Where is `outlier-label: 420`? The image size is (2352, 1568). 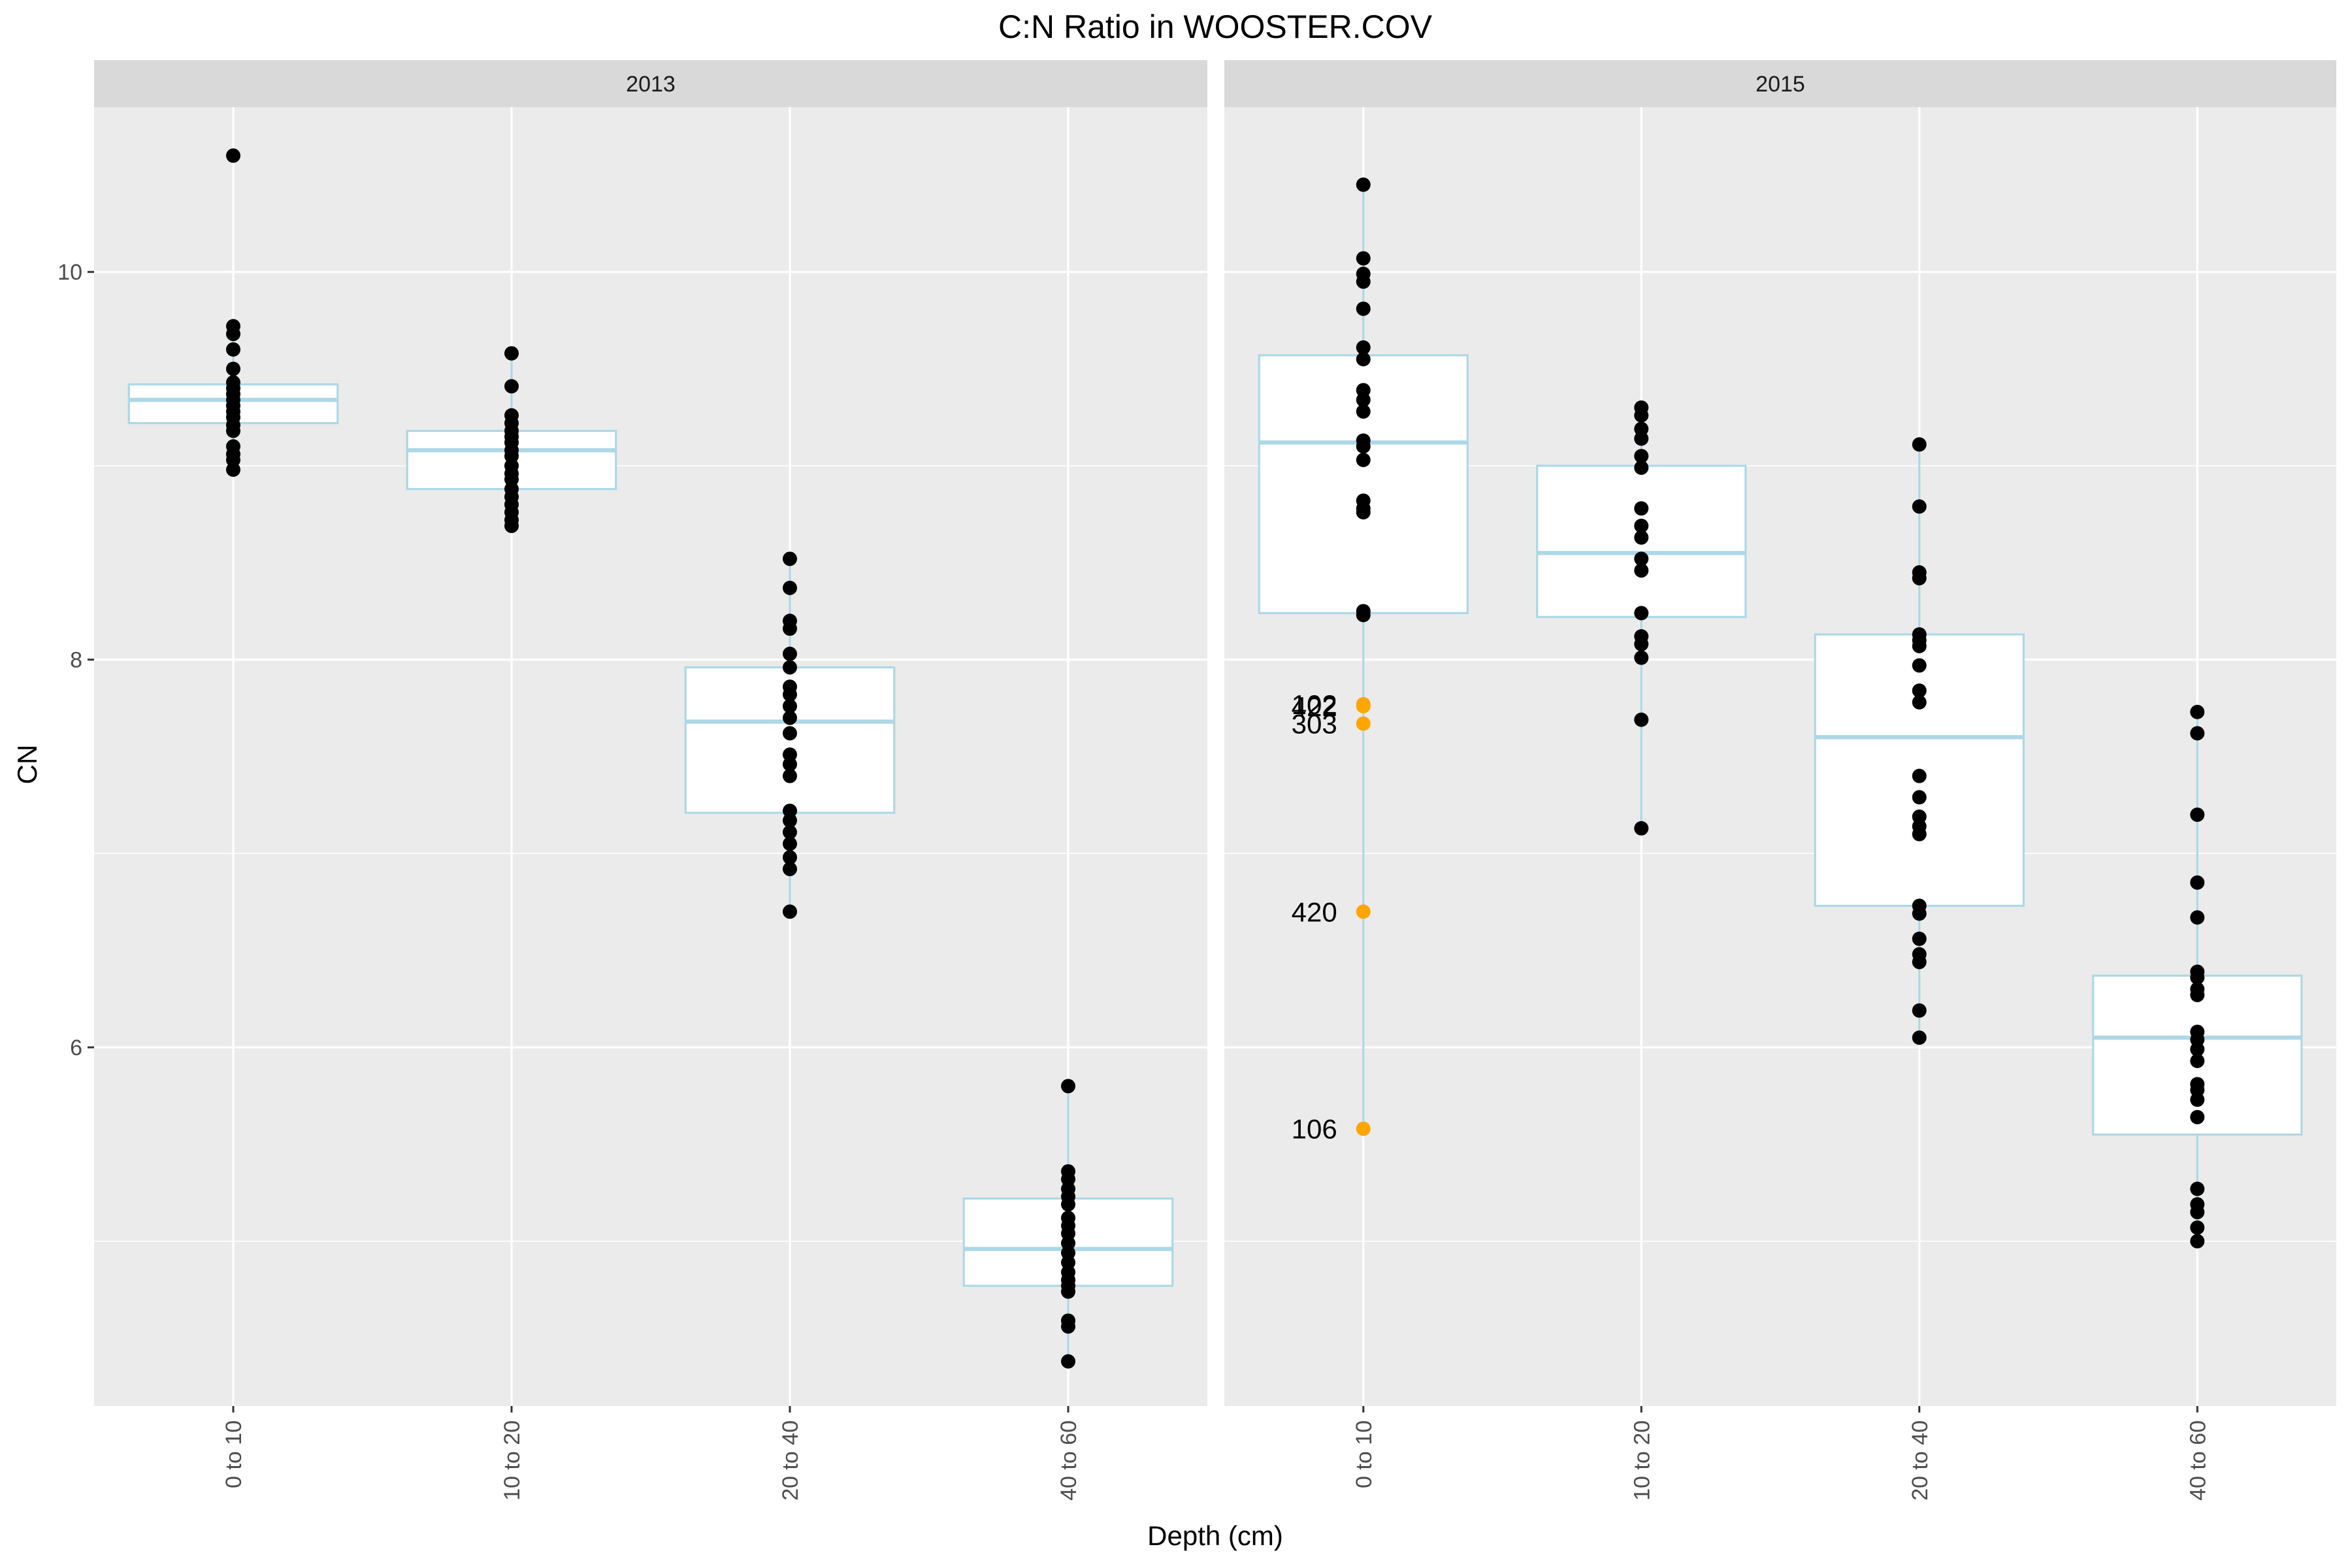 outlier-label: 420 is located at coordinates (1314, 911).